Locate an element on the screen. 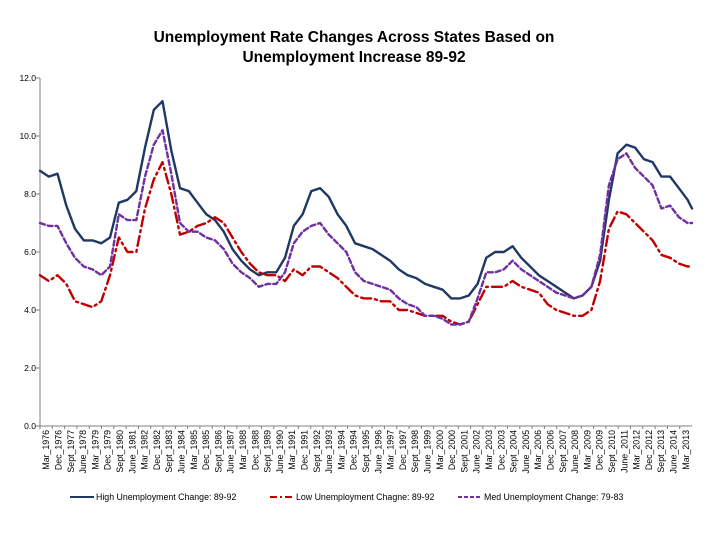 The width and height of the screenshot is (720, 540). x-tick-label: Sept_1989 is located at coordinates (268, 451).